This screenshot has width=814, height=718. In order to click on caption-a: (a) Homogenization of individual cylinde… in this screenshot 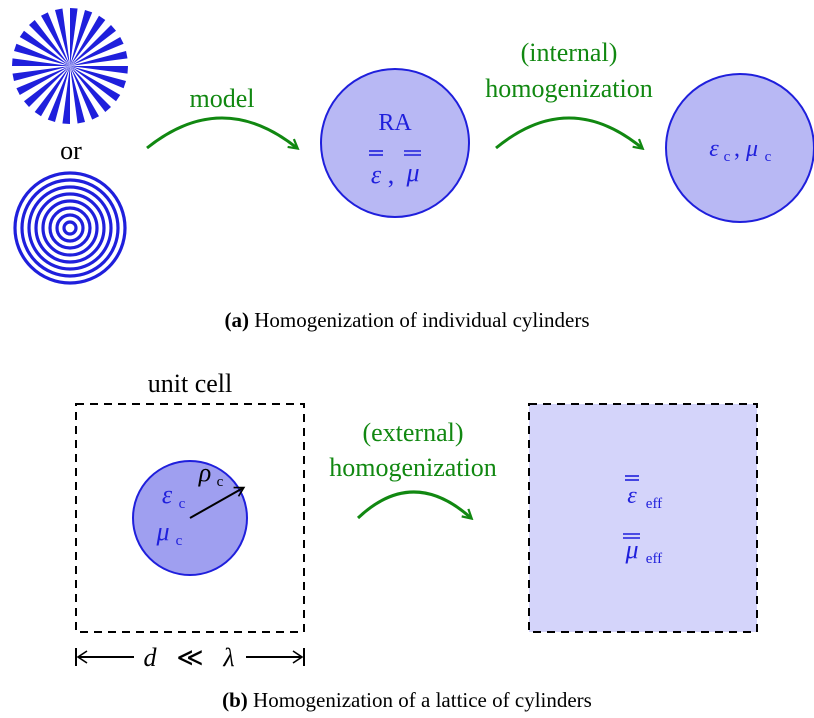, I will do `click(406, 320)`.